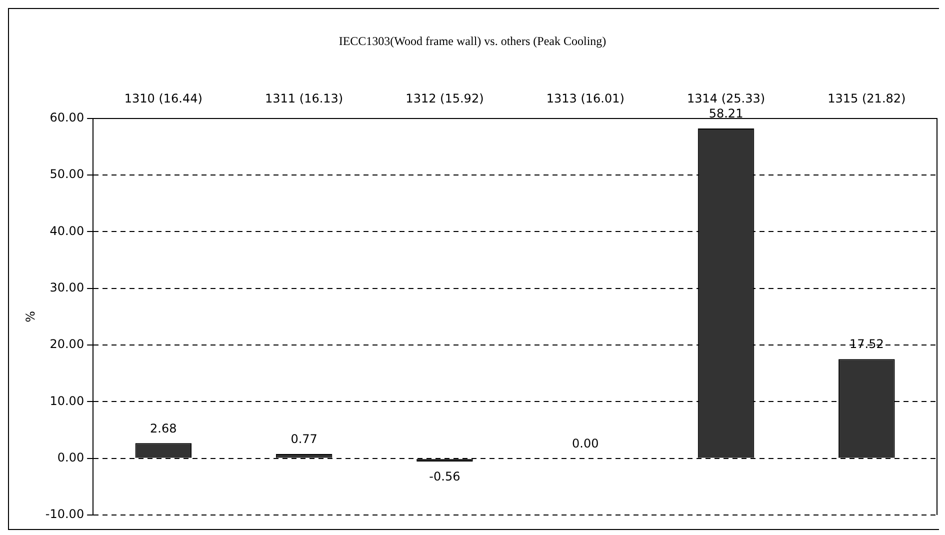 The image size is (945, 535). I want to click on data-label: 2.68, so click(163, 428).